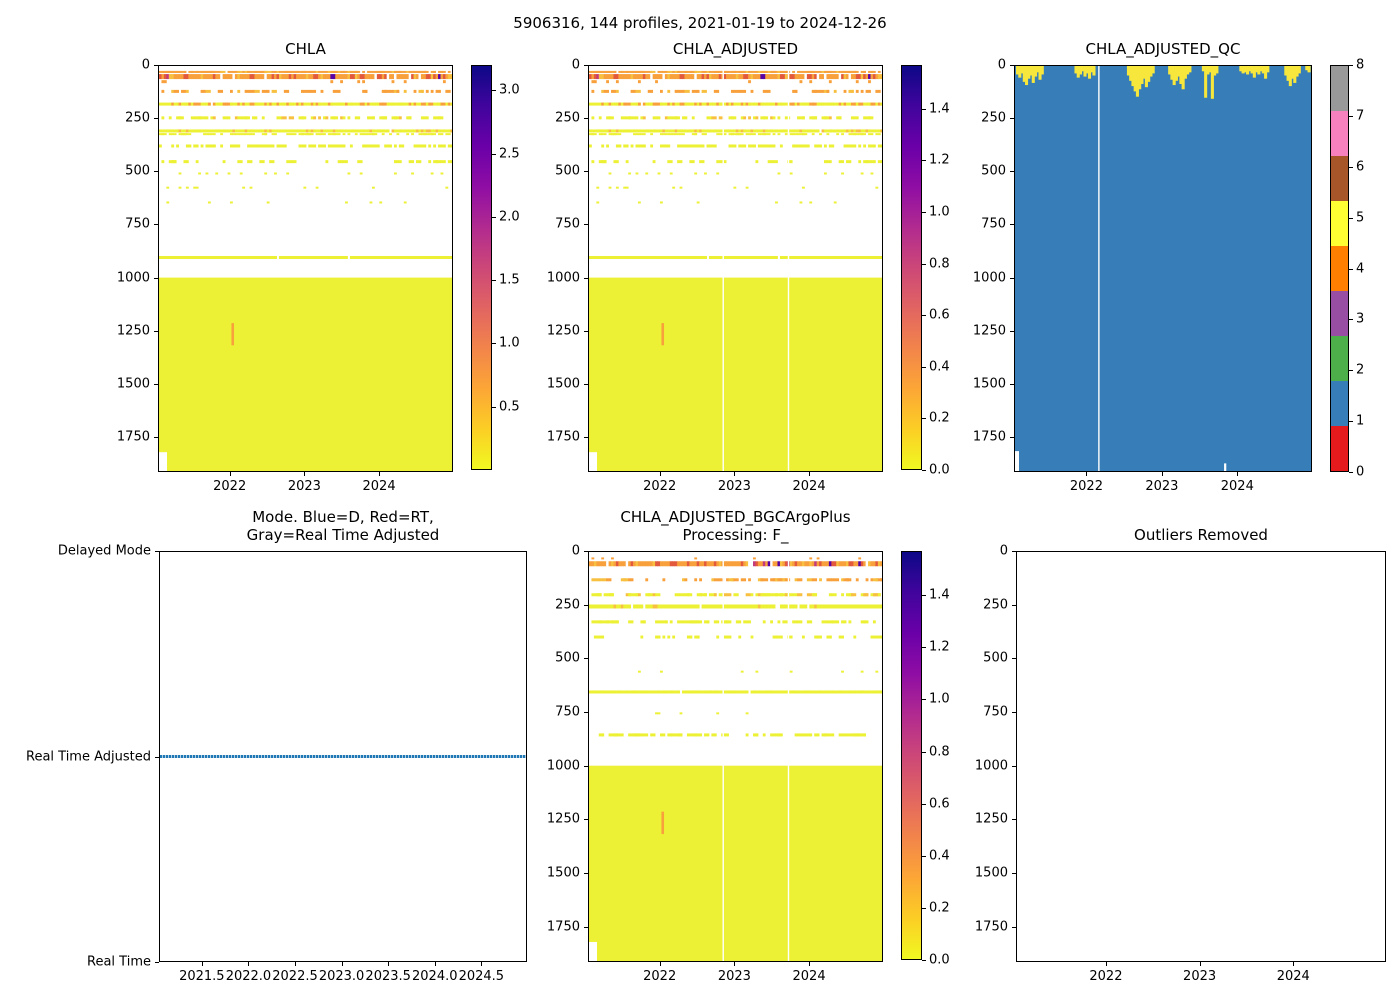 The width and height of the screenshot is (1400, 1000). Describe the element at coordinates (88, 756) in the screenshot. I see `y-cat-label-mode: Real Time Adjusted` at that location.